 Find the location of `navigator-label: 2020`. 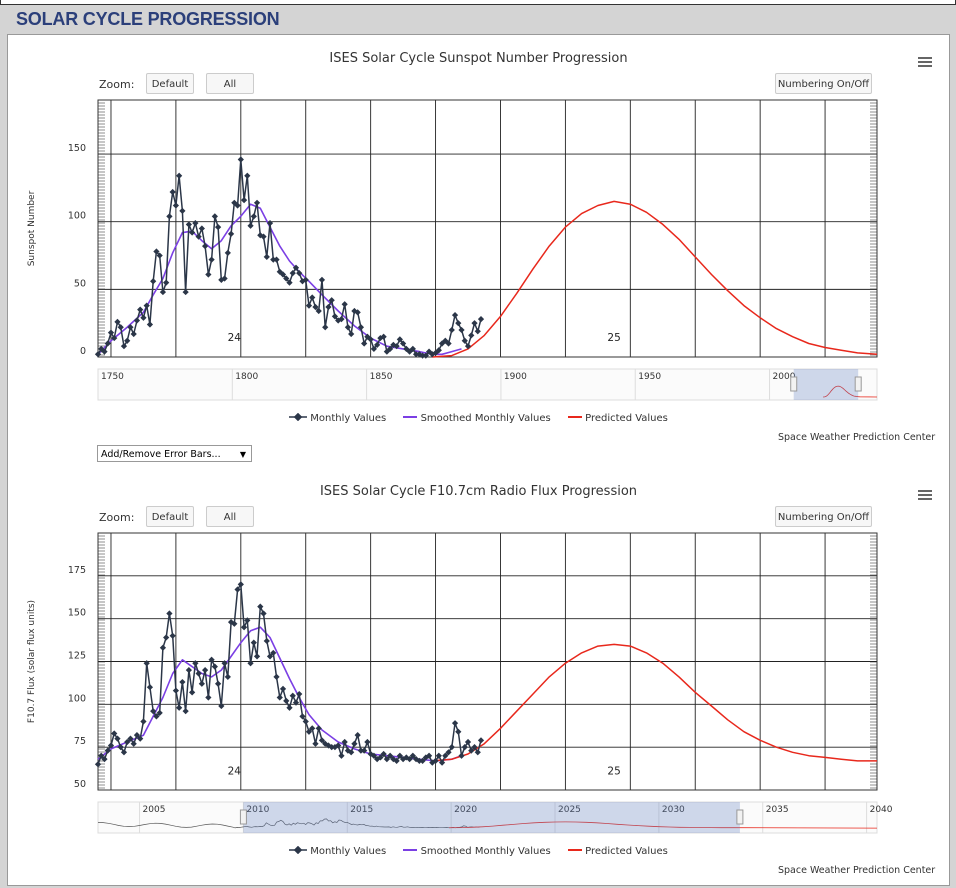

navigator-label: 2020 is located at coordinates (465, 810).